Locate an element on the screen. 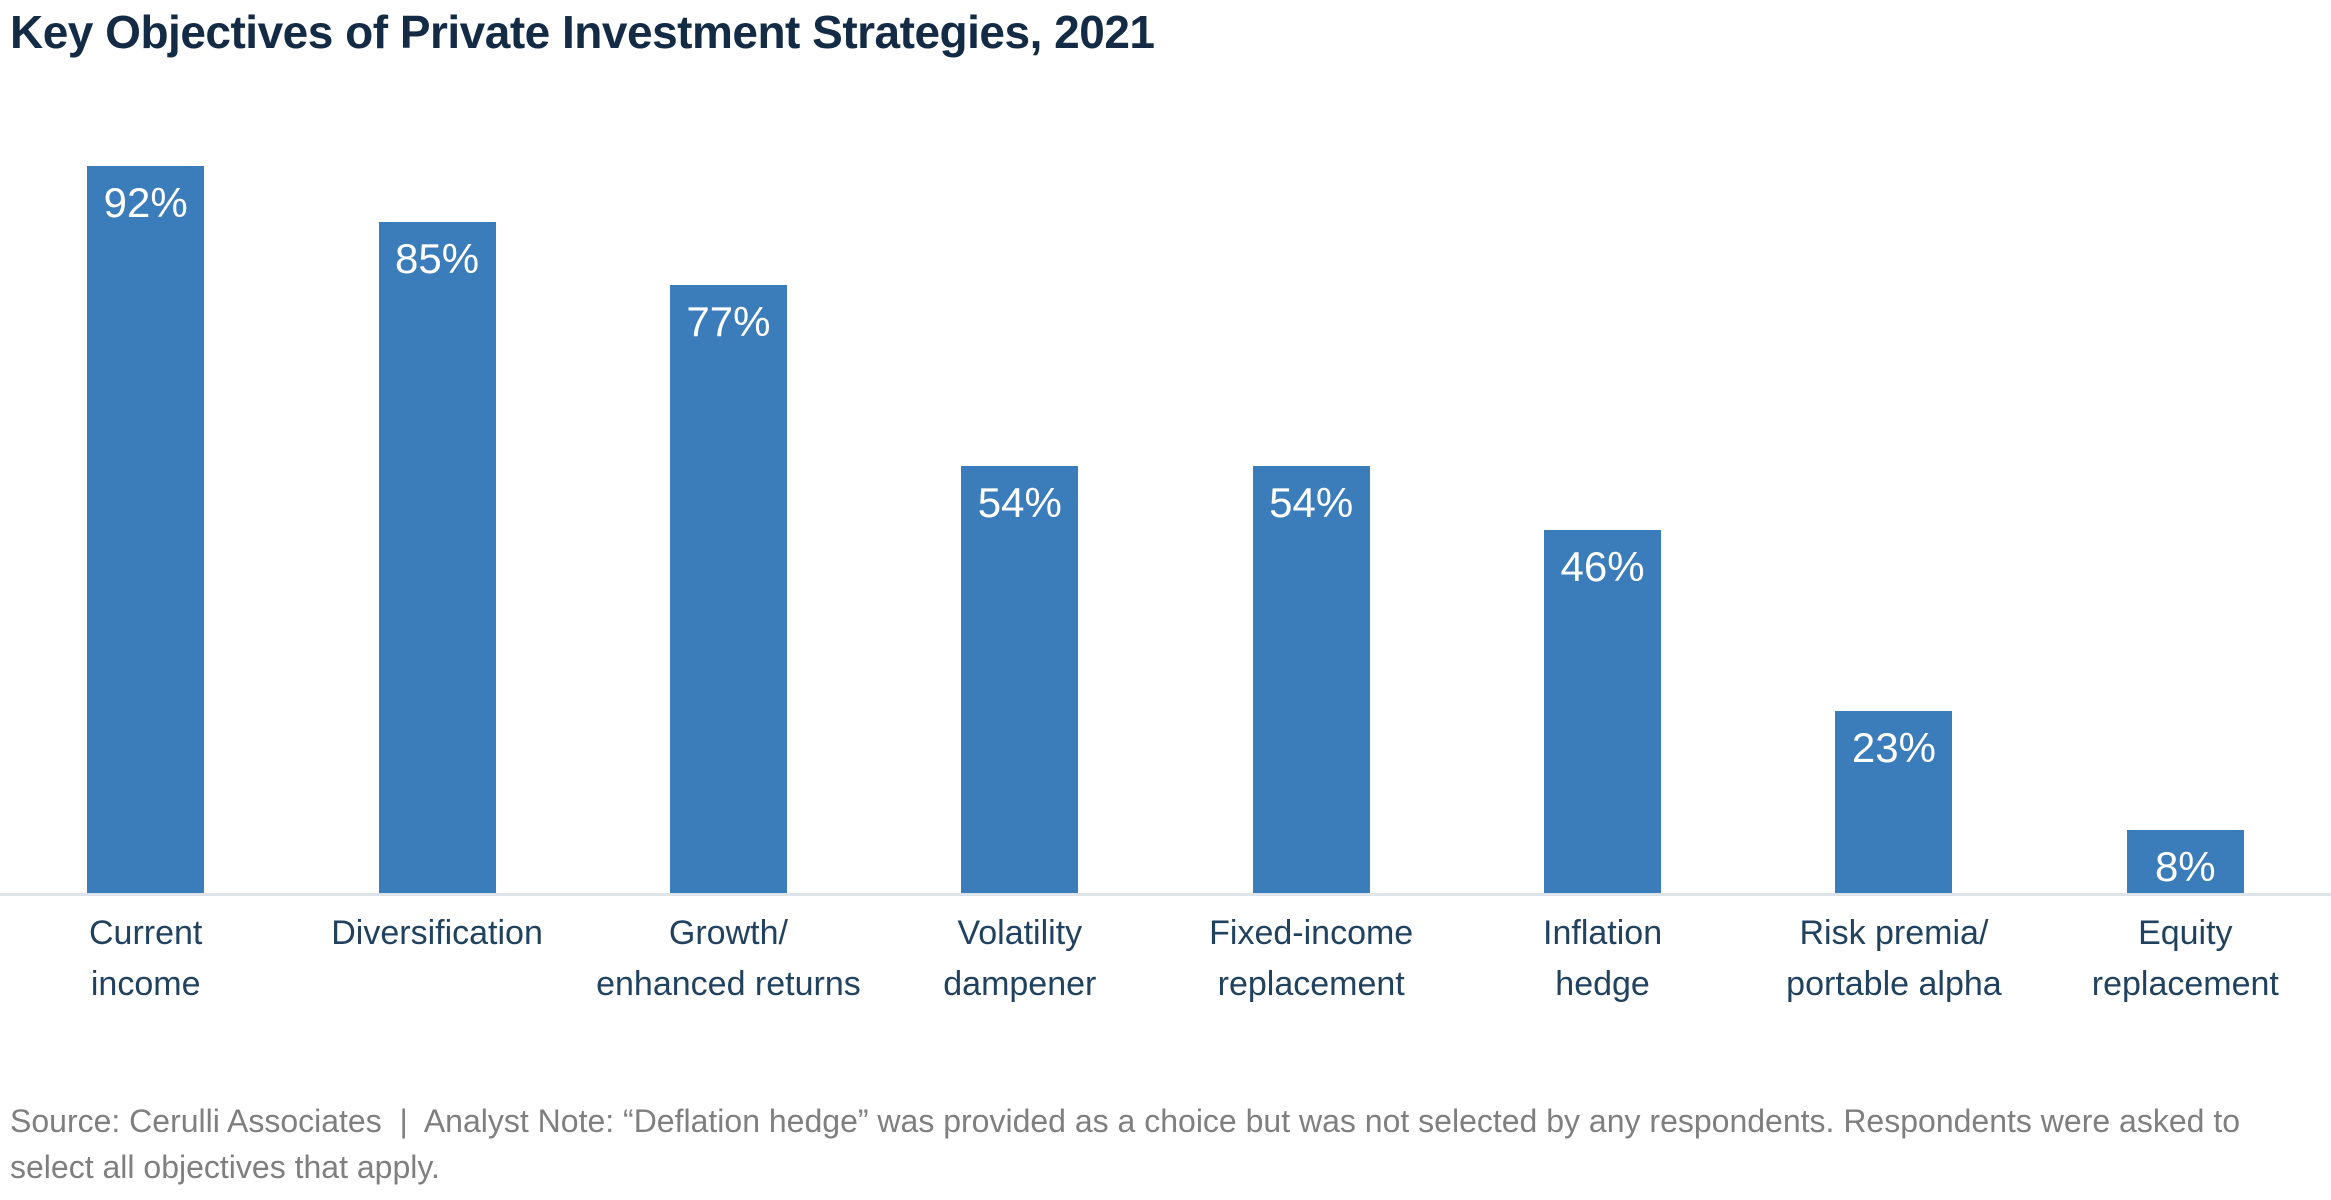 This screenshot has width=2331, height=1200. category-label: Equity replacement is located at coordinates (2185, 958).